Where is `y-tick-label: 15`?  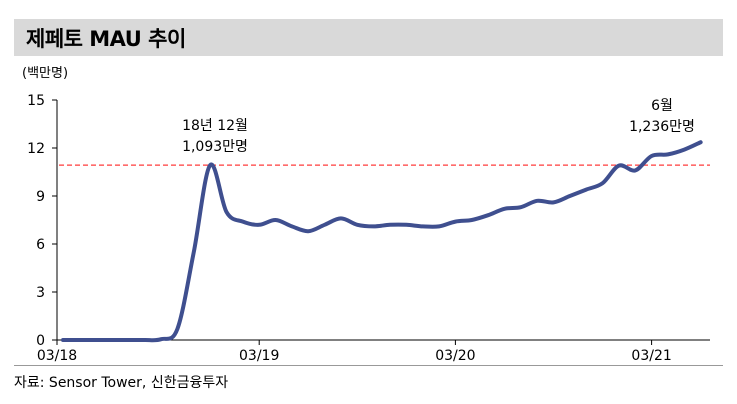 y-tick-label: 15 is located at coordinates (36, 101).